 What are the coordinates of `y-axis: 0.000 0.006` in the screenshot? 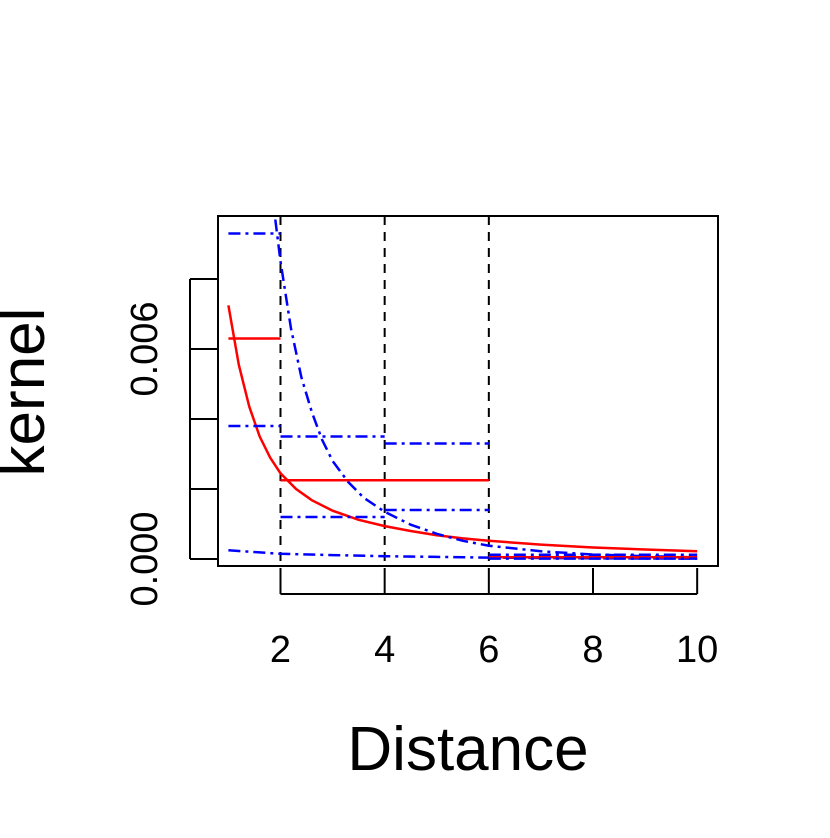 It's located at (171, 442).